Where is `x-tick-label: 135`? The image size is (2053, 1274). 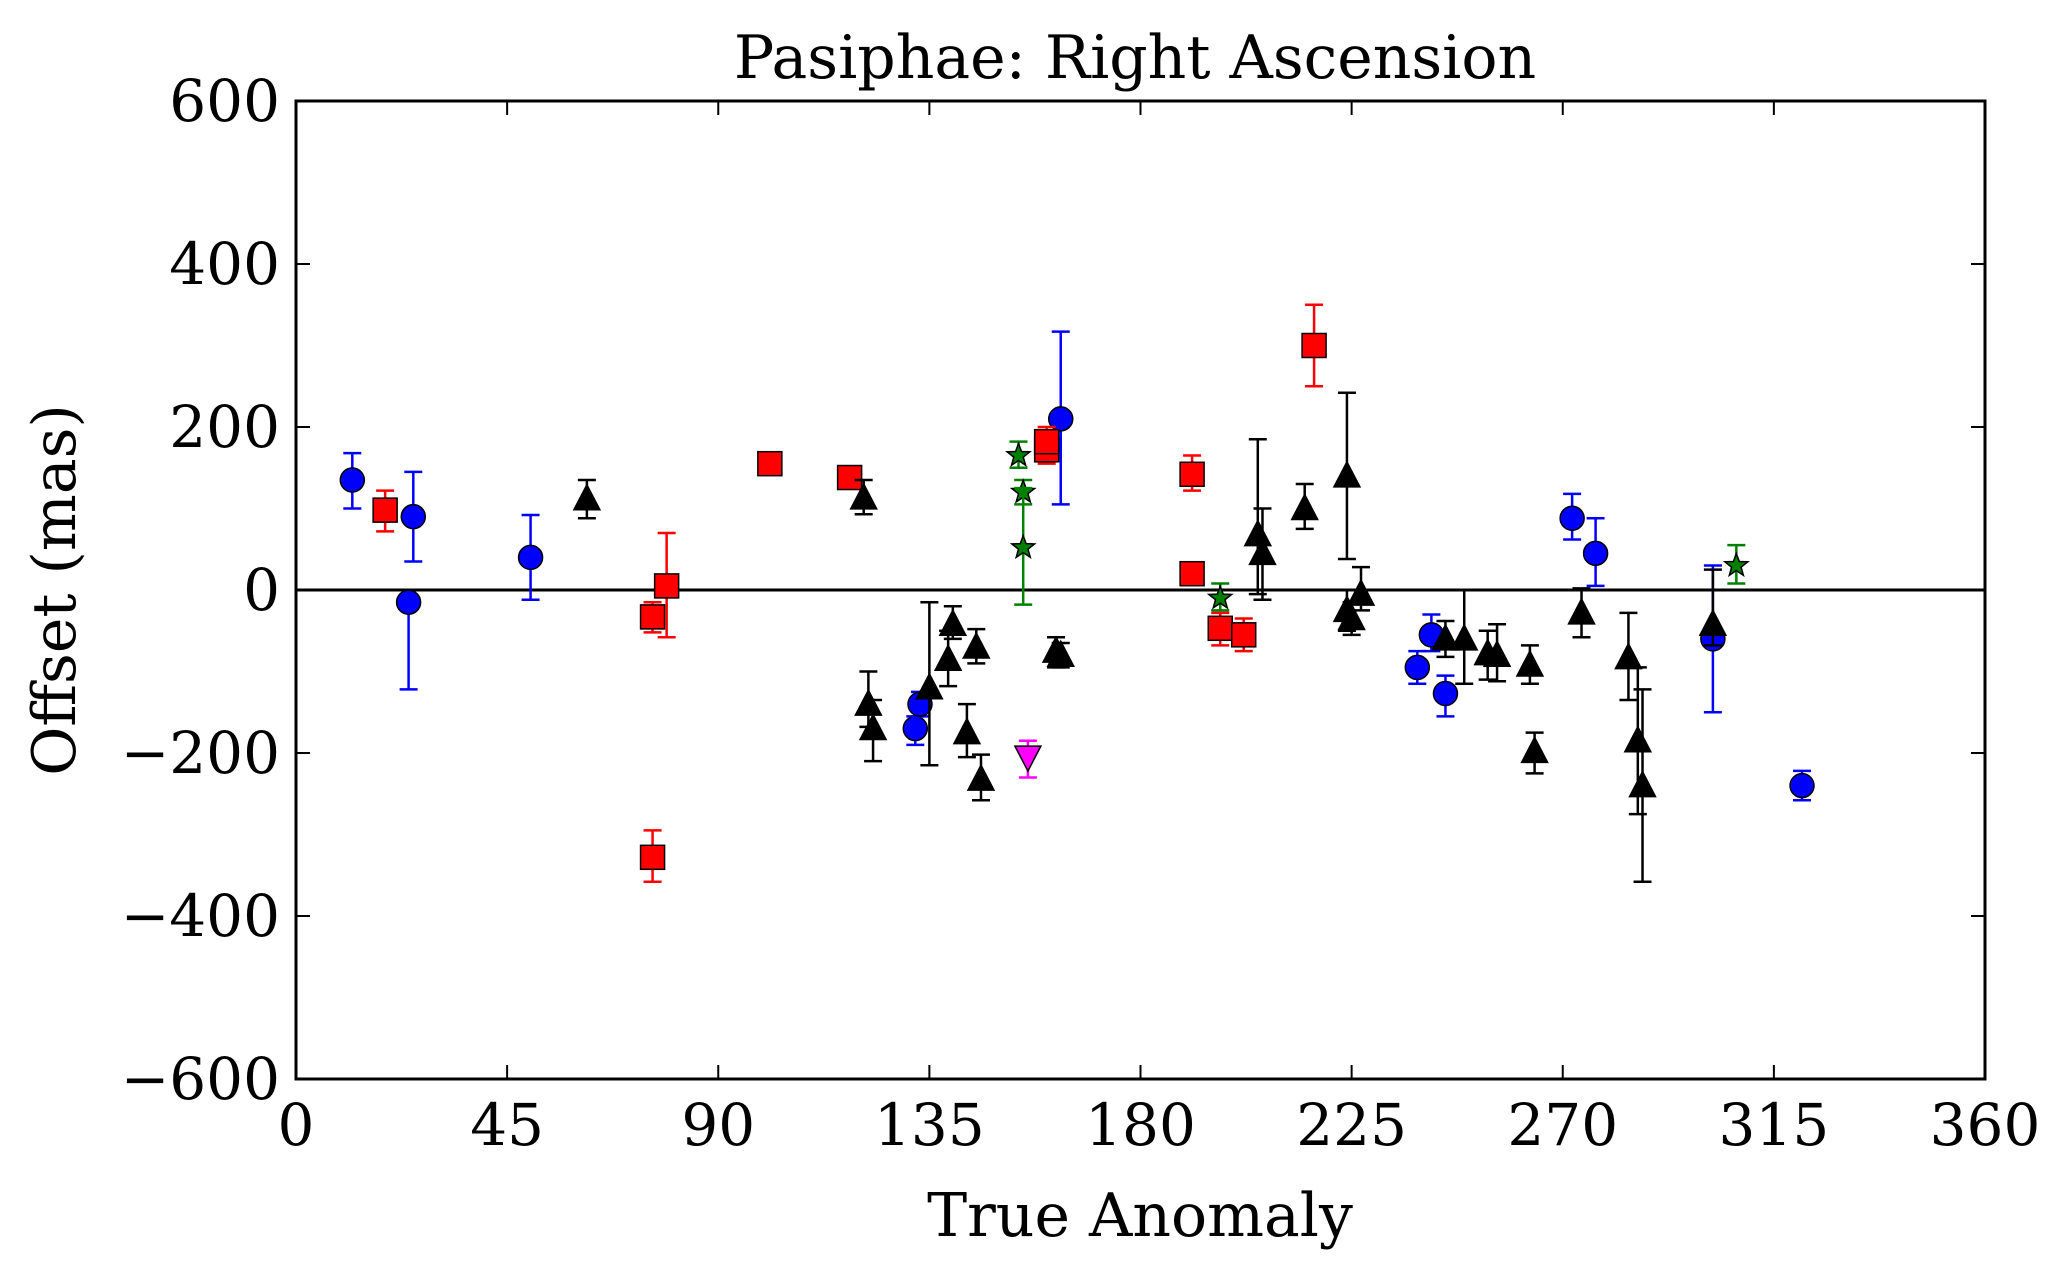
x-tick-label: 135 is located at coordinates (929, 1125).